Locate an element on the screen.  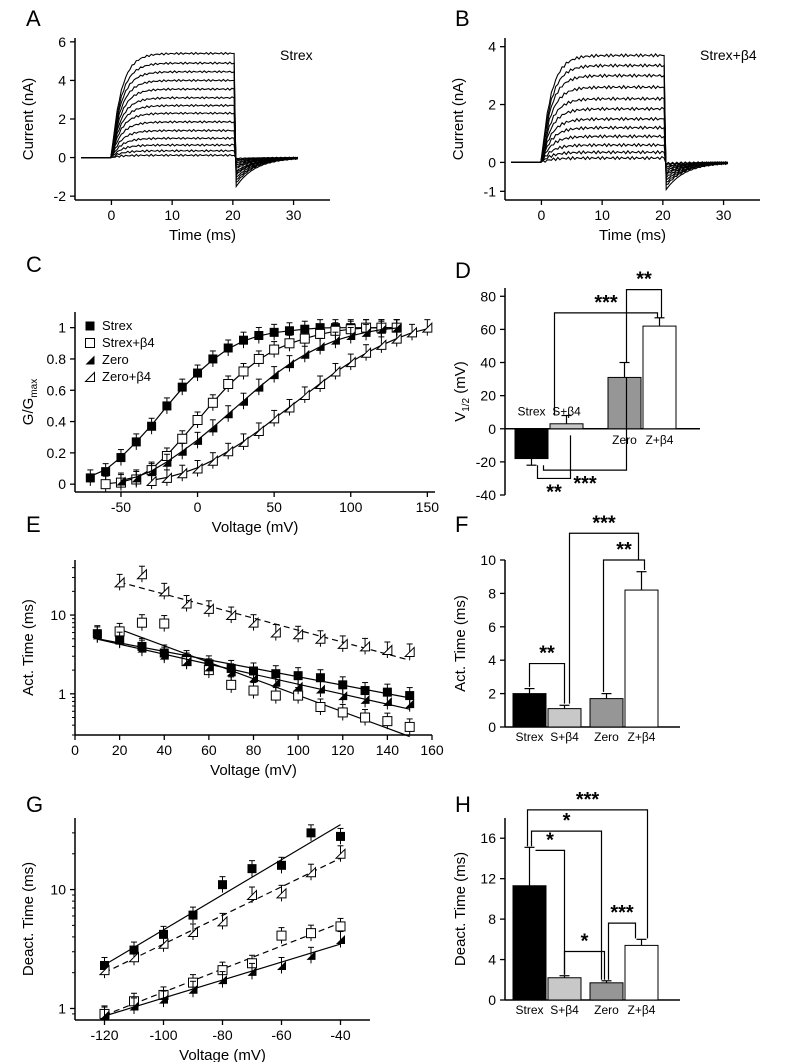
x-tick-label: 60 is located at coordinates (209, 750).